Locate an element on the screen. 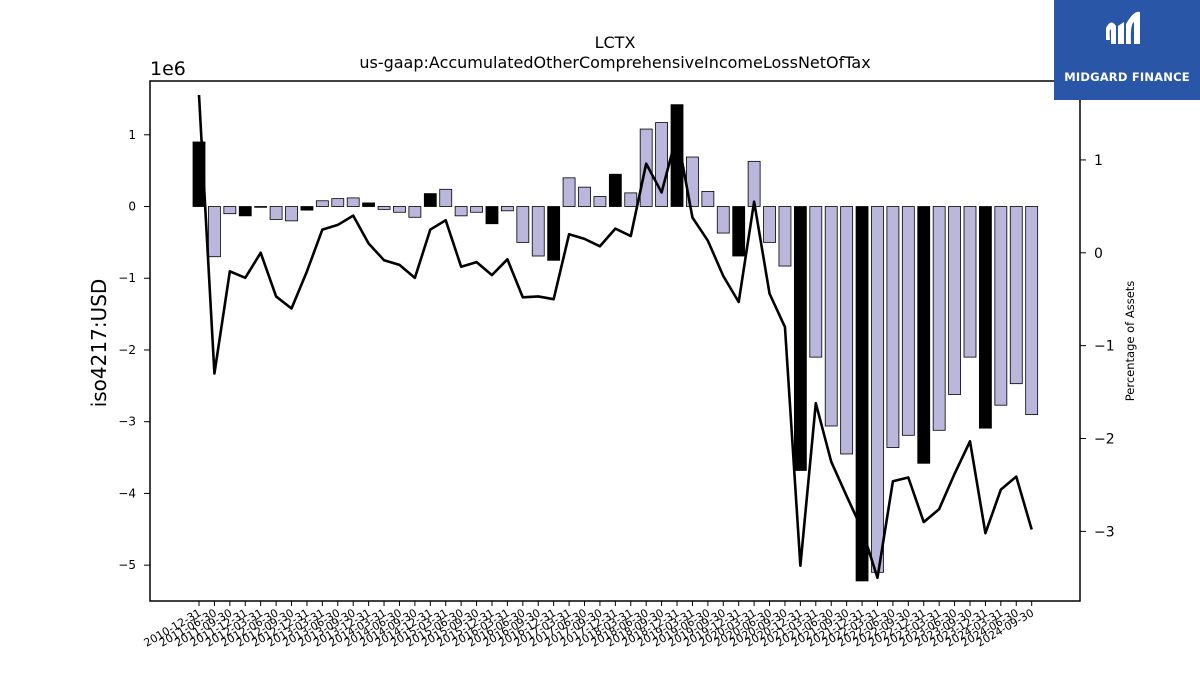 The width and height of the screenshot is (1200, 675). y2-axis-ticks: −3 −2 −1 0 1 is located at coordinates (1097, 346).